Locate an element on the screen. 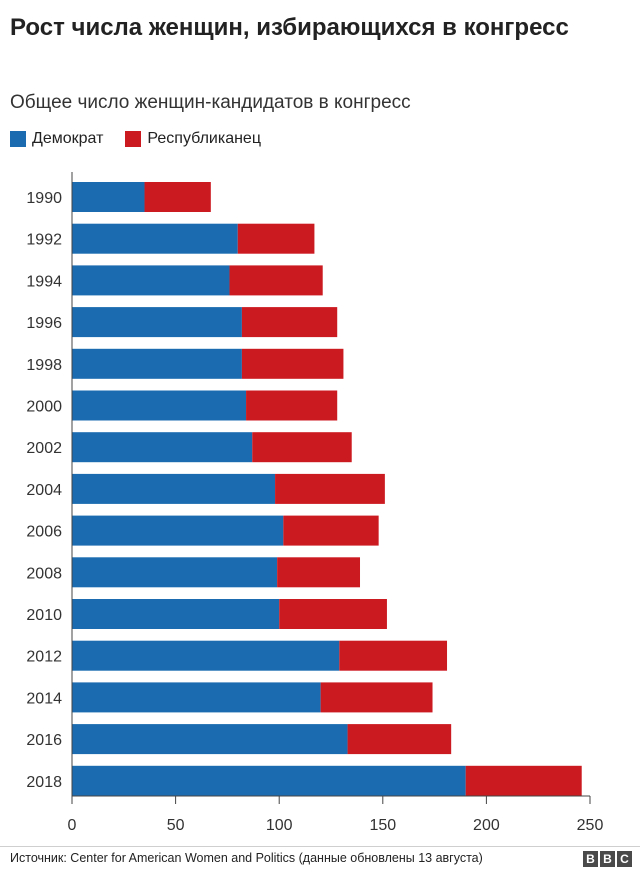 The image size is (640, 885). y-tick-label: 2004 is located at coordinates (44, 490).